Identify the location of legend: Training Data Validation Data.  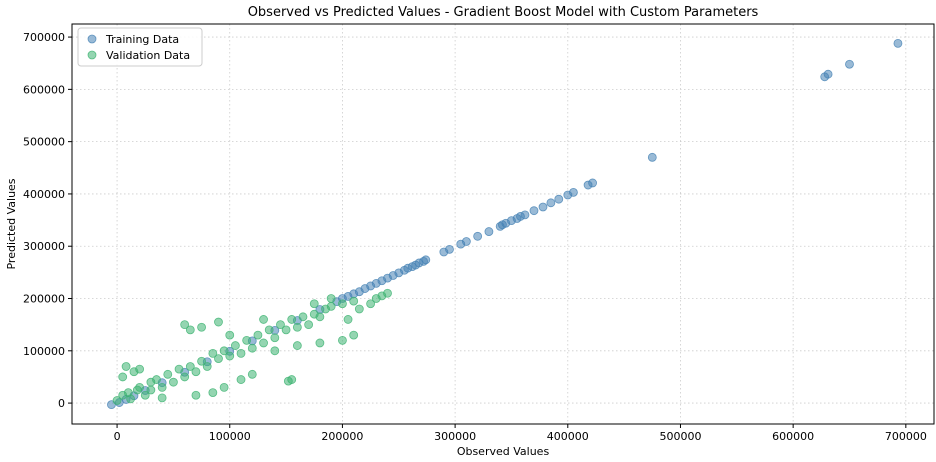
(140, 47).